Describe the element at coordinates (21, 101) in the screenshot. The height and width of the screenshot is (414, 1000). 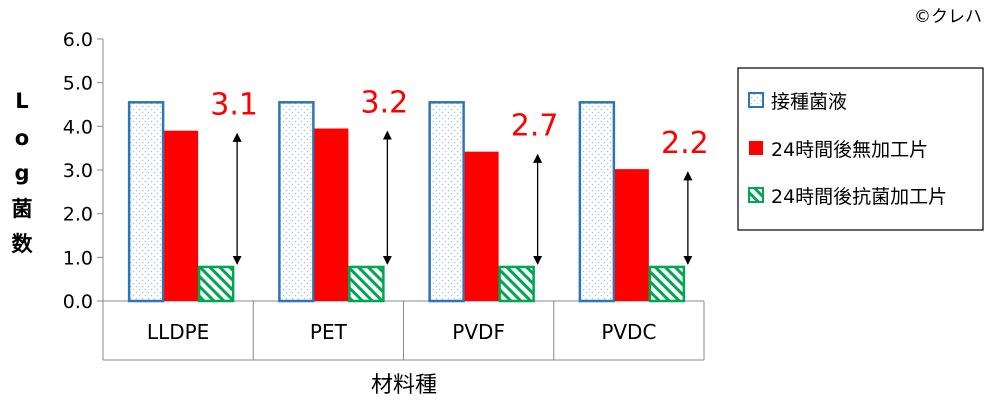
I see `y-axis-label-char: L` at that location.